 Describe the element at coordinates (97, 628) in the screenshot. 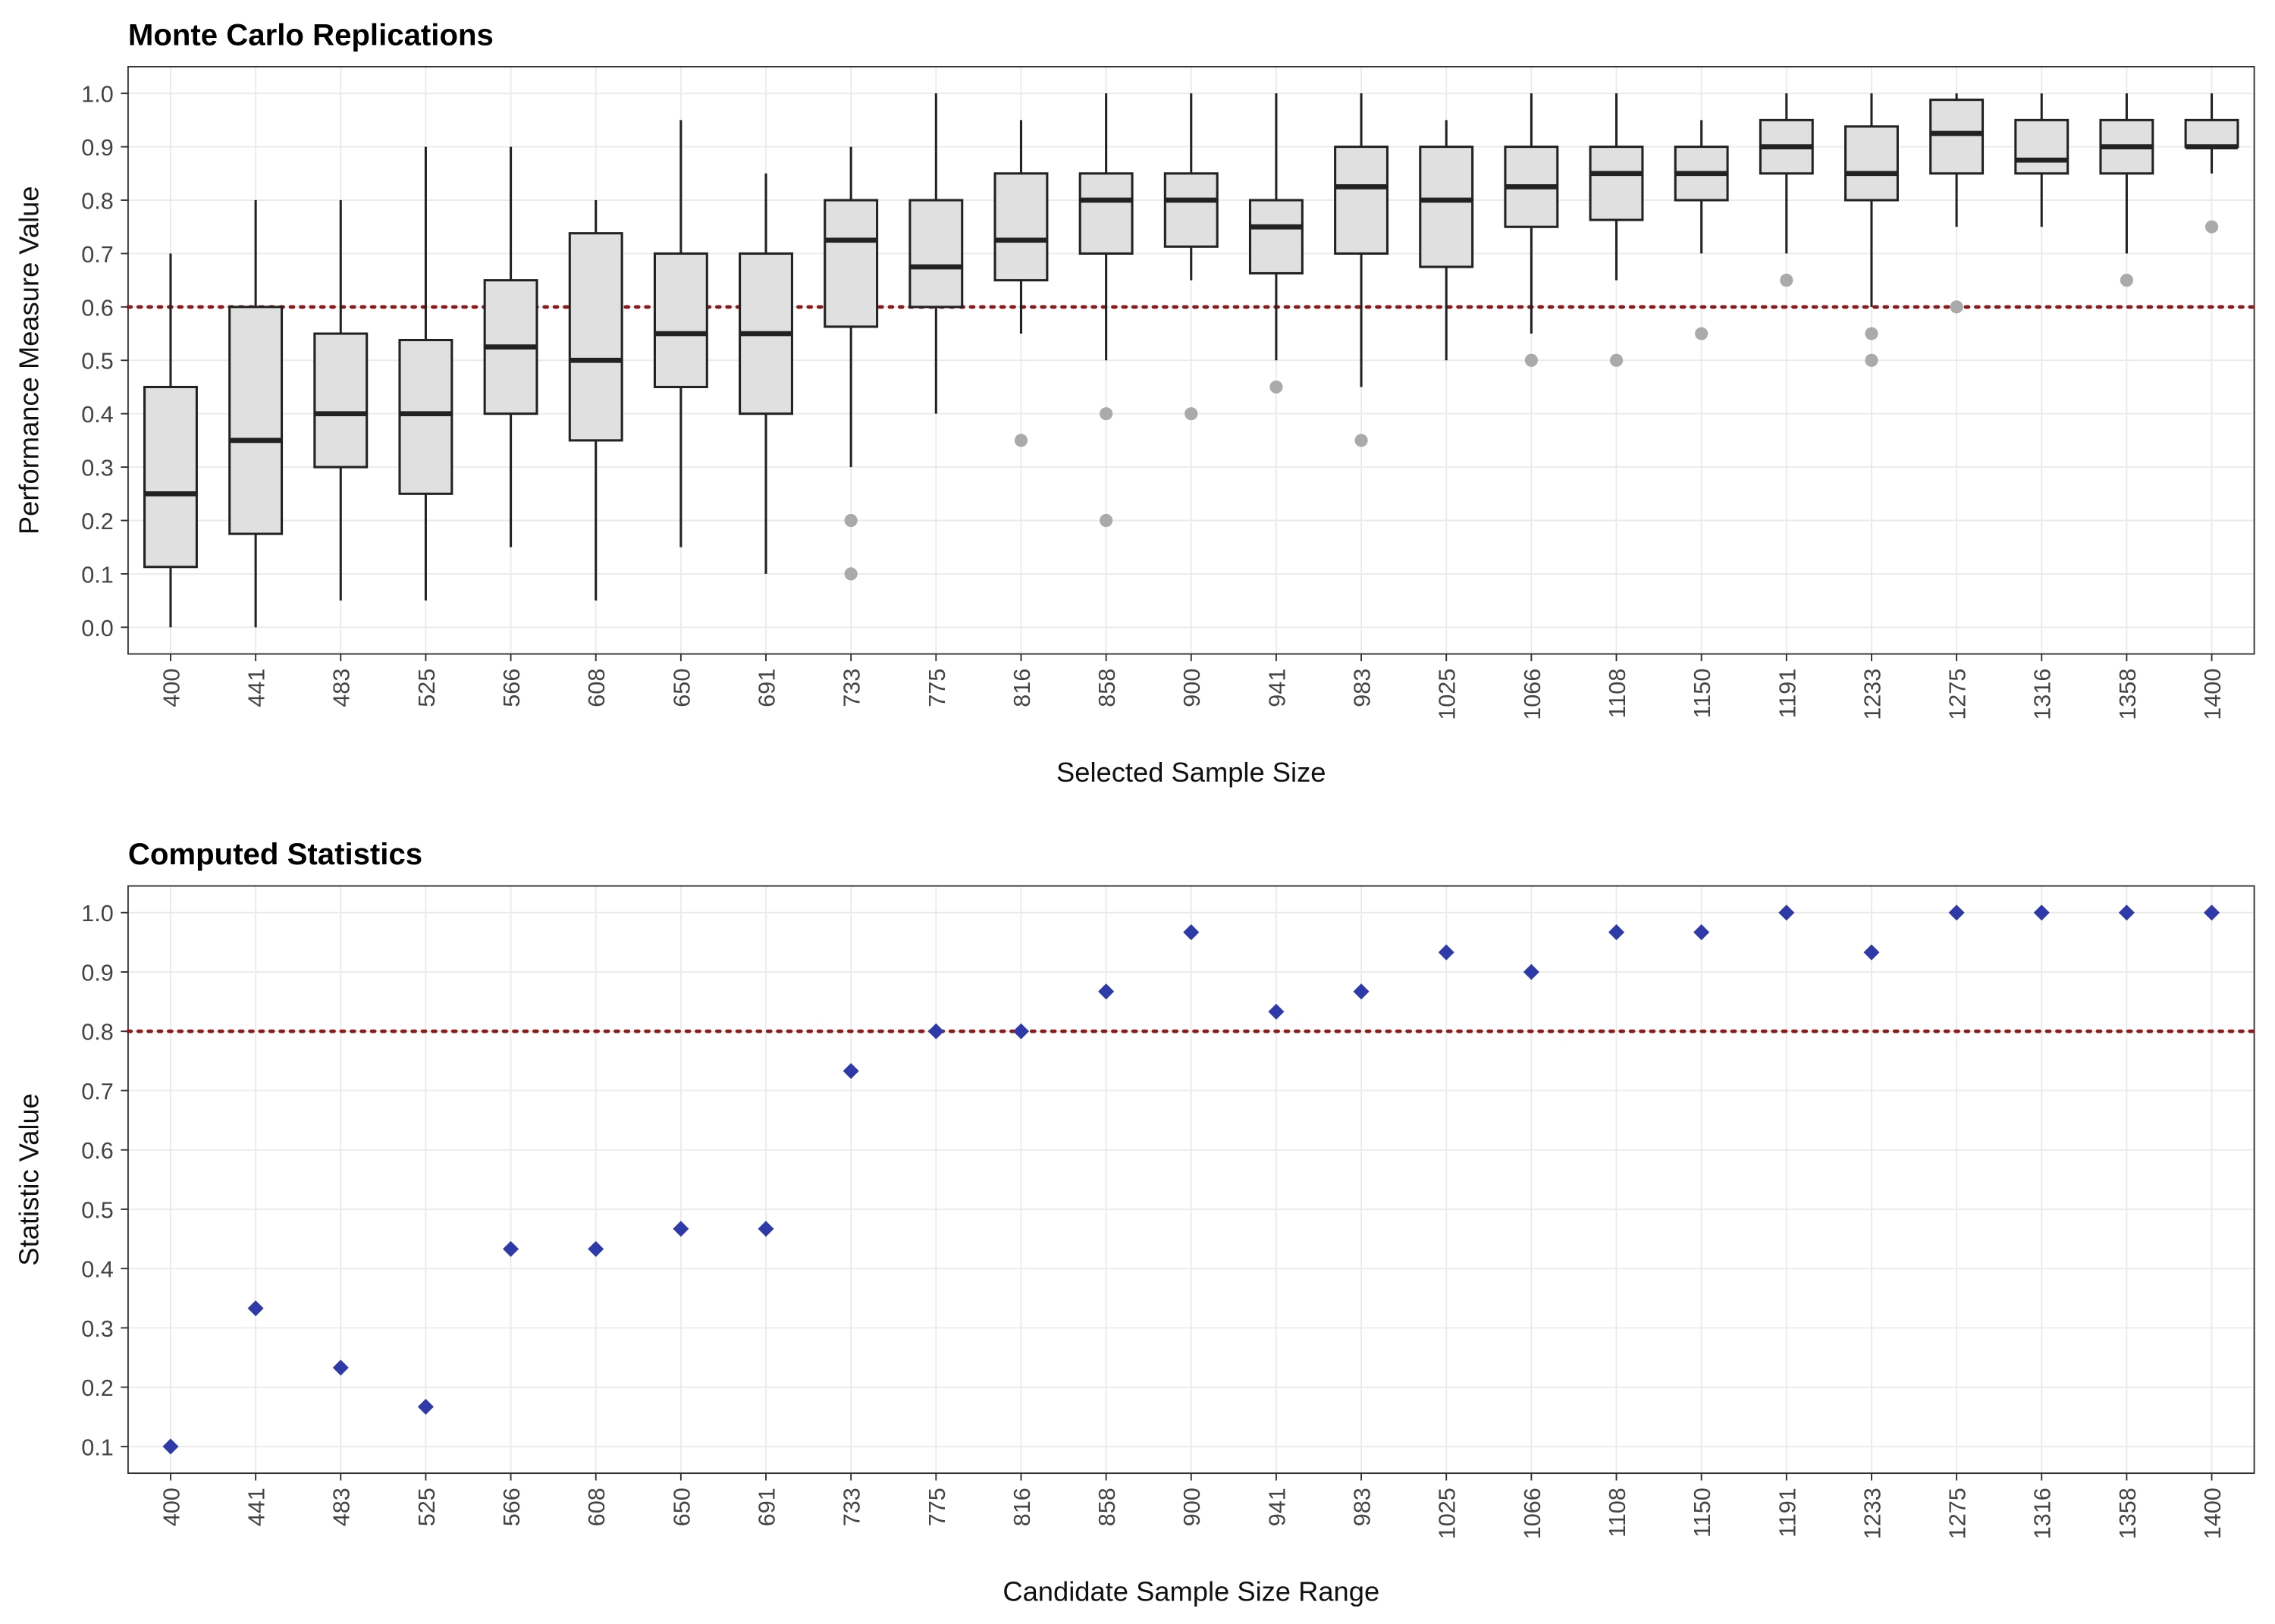

I see `y-tick-label: 0.0` at that location.